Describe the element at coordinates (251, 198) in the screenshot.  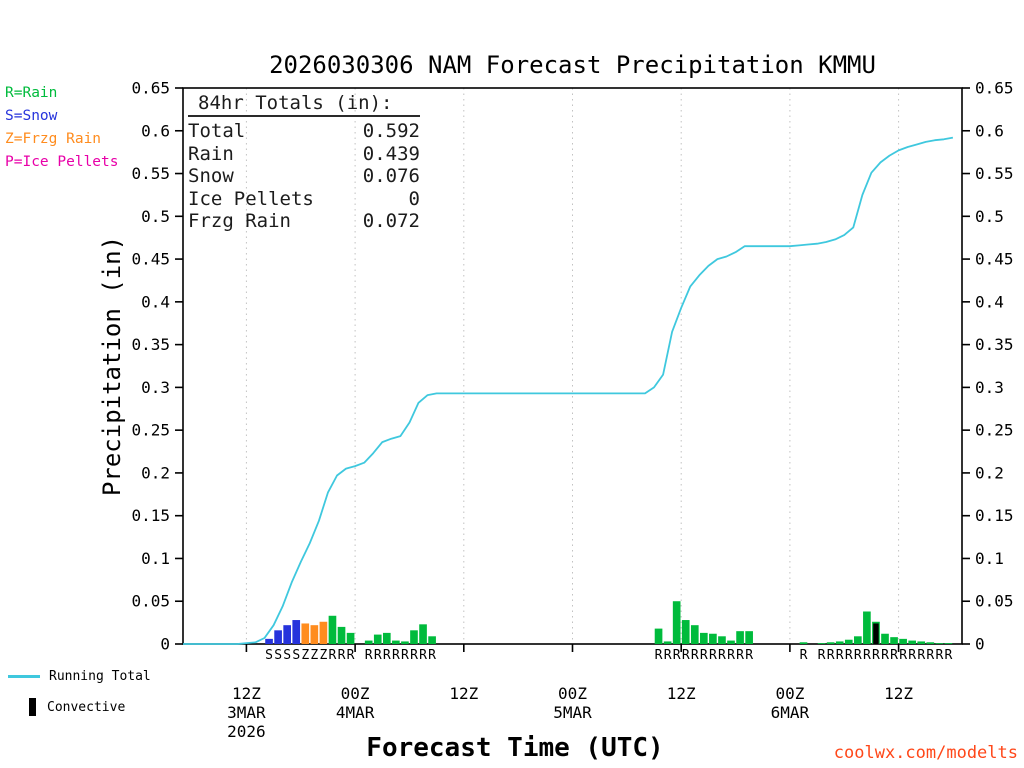
I see `totals-row-label: Ice Pellets` at that location.